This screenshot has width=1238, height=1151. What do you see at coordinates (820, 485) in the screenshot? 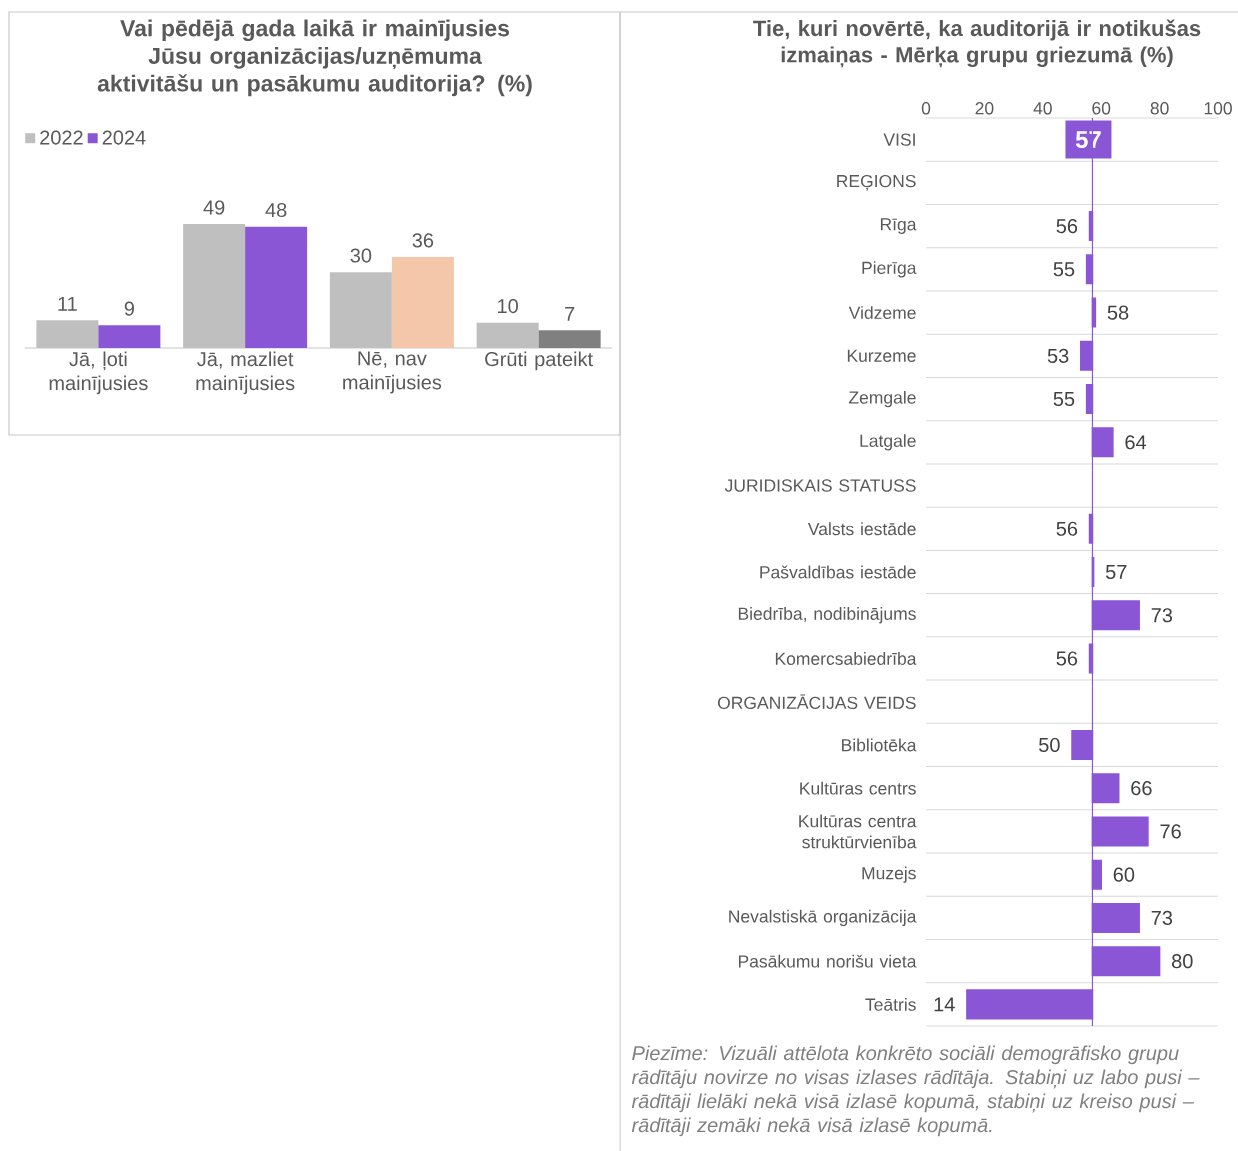
I see `y-tick-label: JURIDISKAIS STATUSS` at bounding box center [820, 485].